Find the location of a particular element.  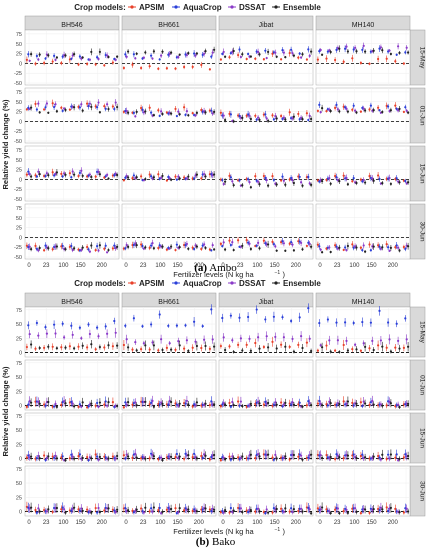

x-axis-label-sup: −1 is located at coordinates (278, 273).